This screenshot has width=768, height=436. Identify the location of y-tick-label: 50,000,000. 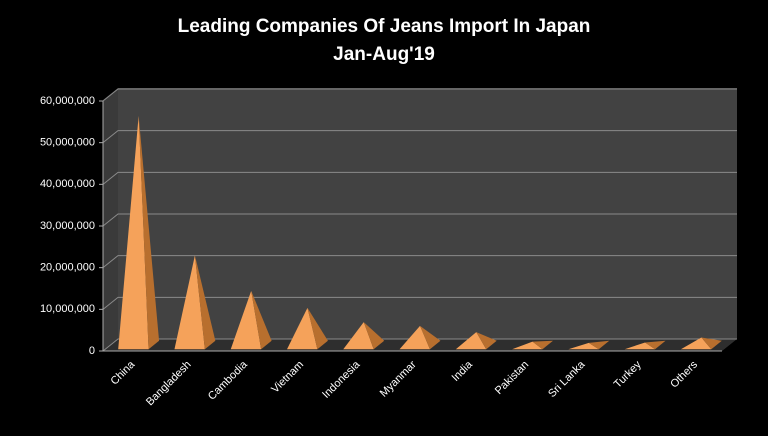
(67, 143).